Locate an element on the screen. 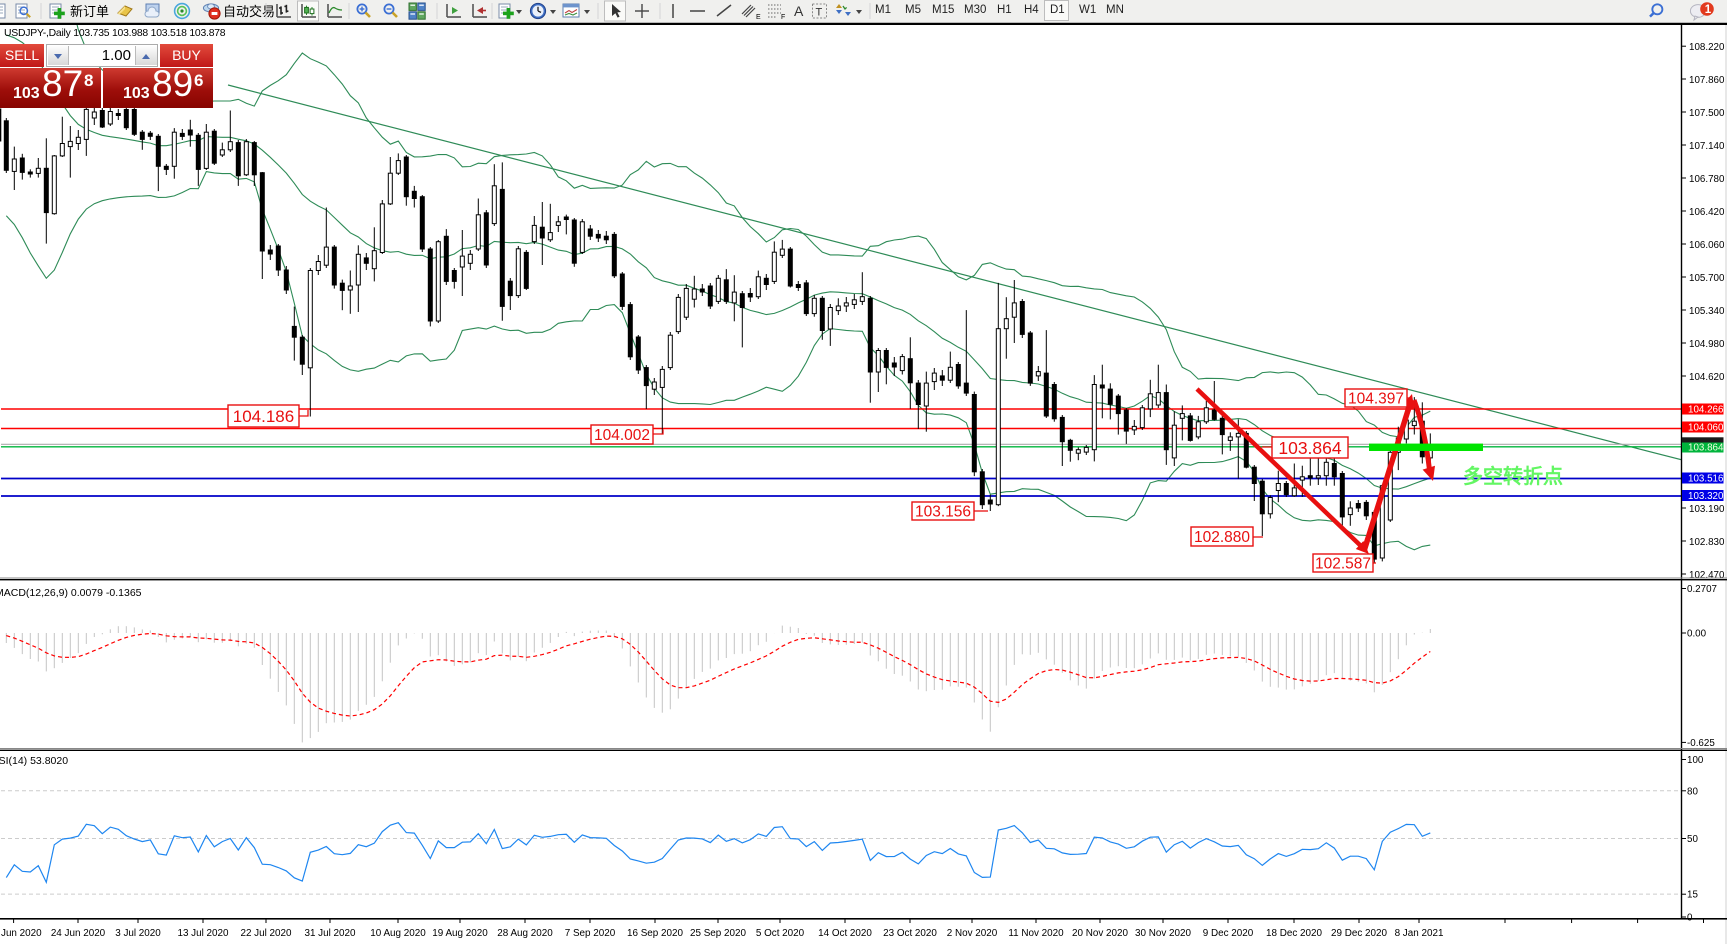 This screenshot has width=1727, height=944. svg-text: 106.060 is located at coordinates (1707, 245).